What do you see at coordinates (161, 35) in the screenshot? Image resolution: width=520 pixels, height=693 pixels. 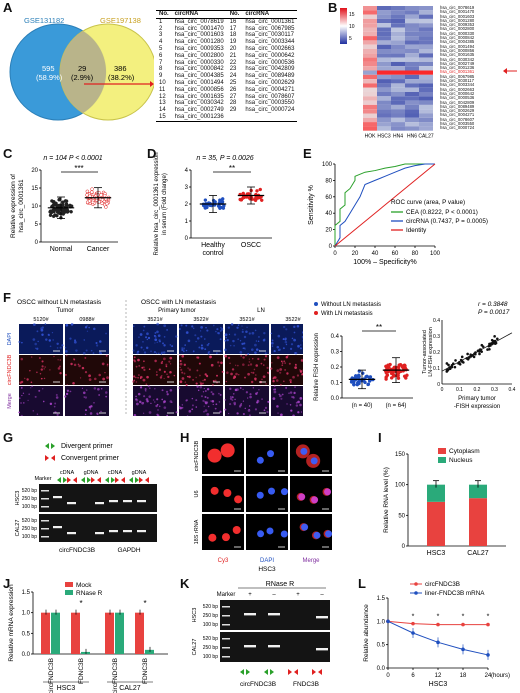 I see `table-cell-no: 3` at bounding box center [161, 35].